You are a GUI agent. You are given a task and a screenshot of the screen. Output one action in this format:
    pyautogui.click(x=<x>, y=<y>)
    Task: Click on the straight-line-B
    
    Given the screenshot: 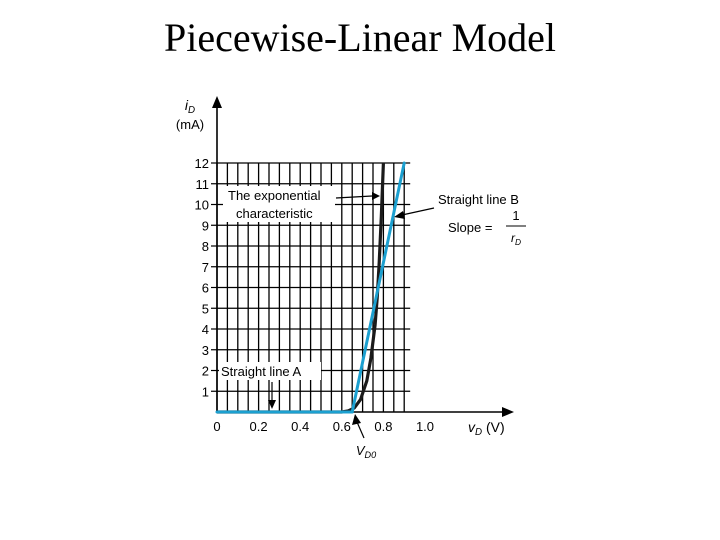 What is the action you would take?
    pyautogui.click(x=378, y=287)
    